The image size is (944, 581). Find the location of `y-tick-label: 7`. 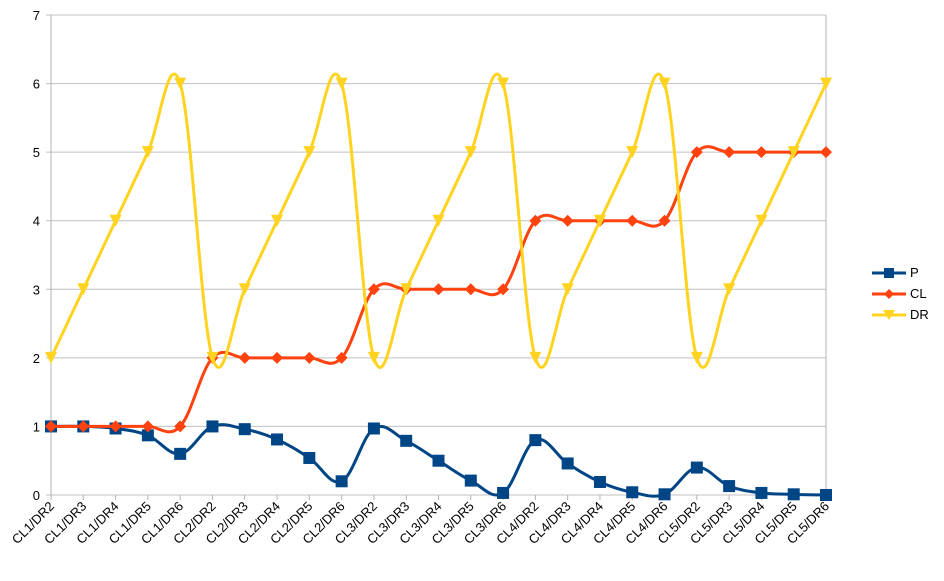

y-tick-label: 7 is located at coordinates (36, 15).